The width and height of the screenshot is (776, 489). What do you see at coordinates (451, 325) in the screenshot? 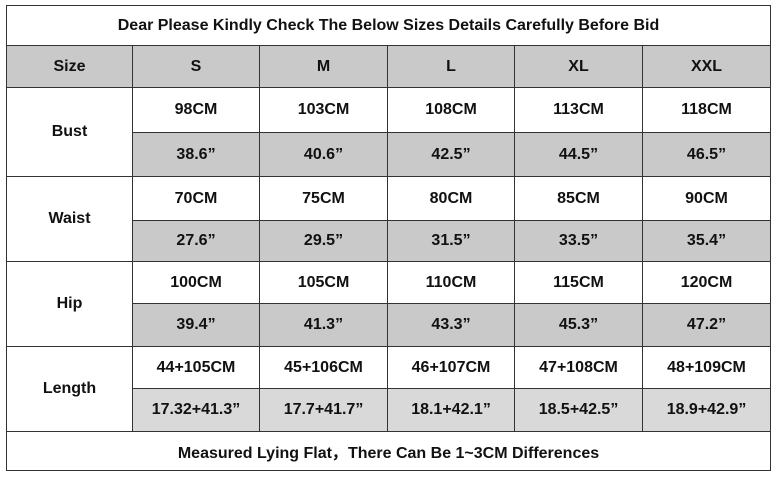
I see `table-cell: 43.3”` at bounding box center [451, 325].